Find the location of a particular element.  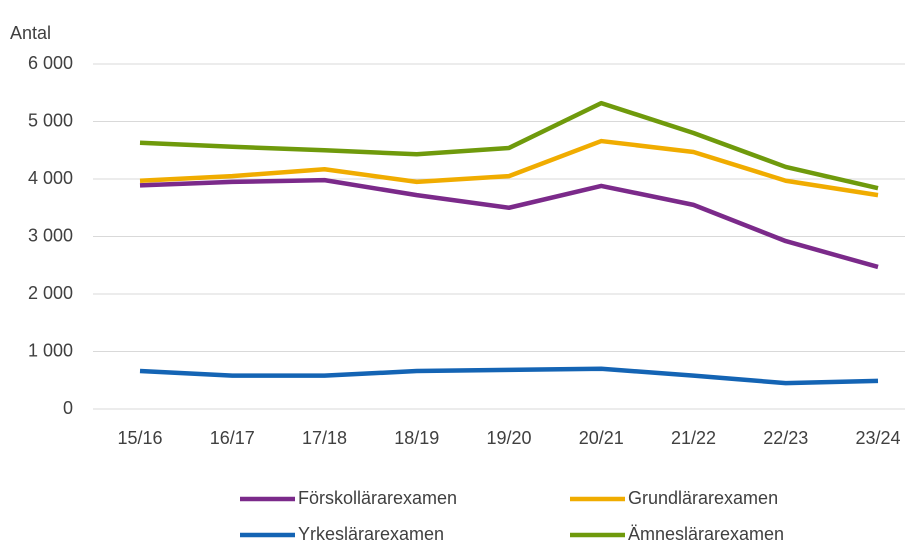

x-tick-label: 16/17 is located at coordinates (232, 438).